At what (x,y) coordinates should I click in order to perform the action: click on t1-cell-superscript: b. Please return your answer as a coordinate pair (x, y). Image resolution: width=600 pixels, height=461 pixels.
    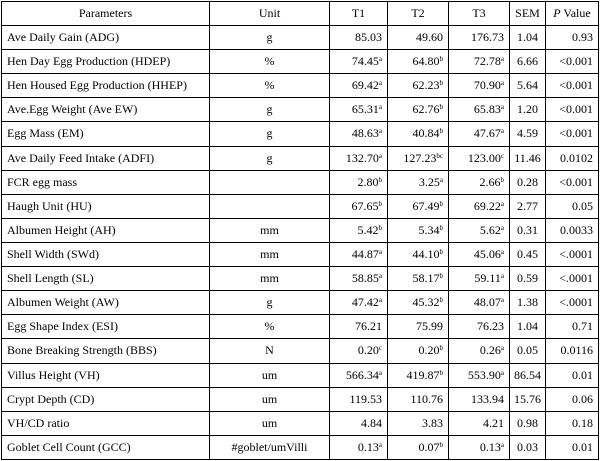
    Looking at the image, I should click on (380, 179).